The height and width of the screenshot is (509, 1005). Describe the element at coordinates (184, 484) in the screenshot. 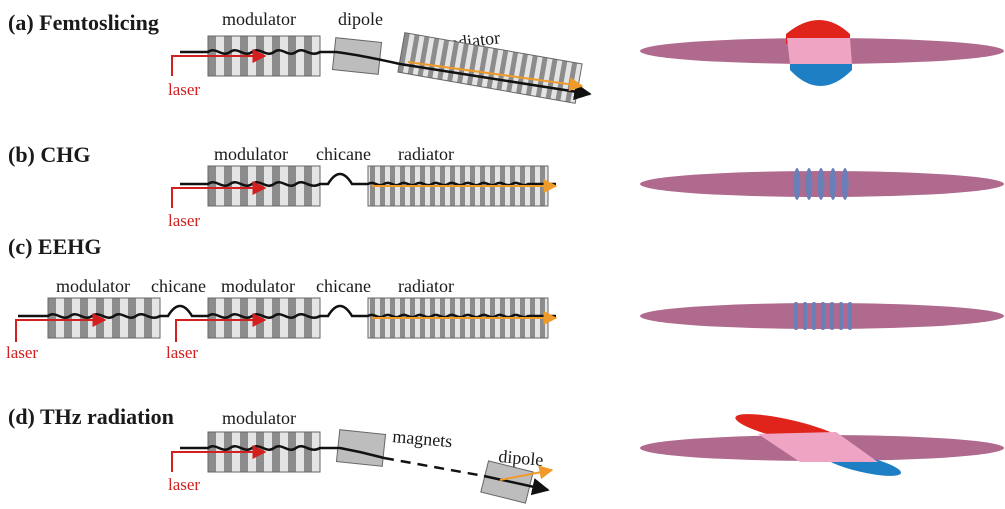

I see `panel-d-laser-label: laser` at that location.